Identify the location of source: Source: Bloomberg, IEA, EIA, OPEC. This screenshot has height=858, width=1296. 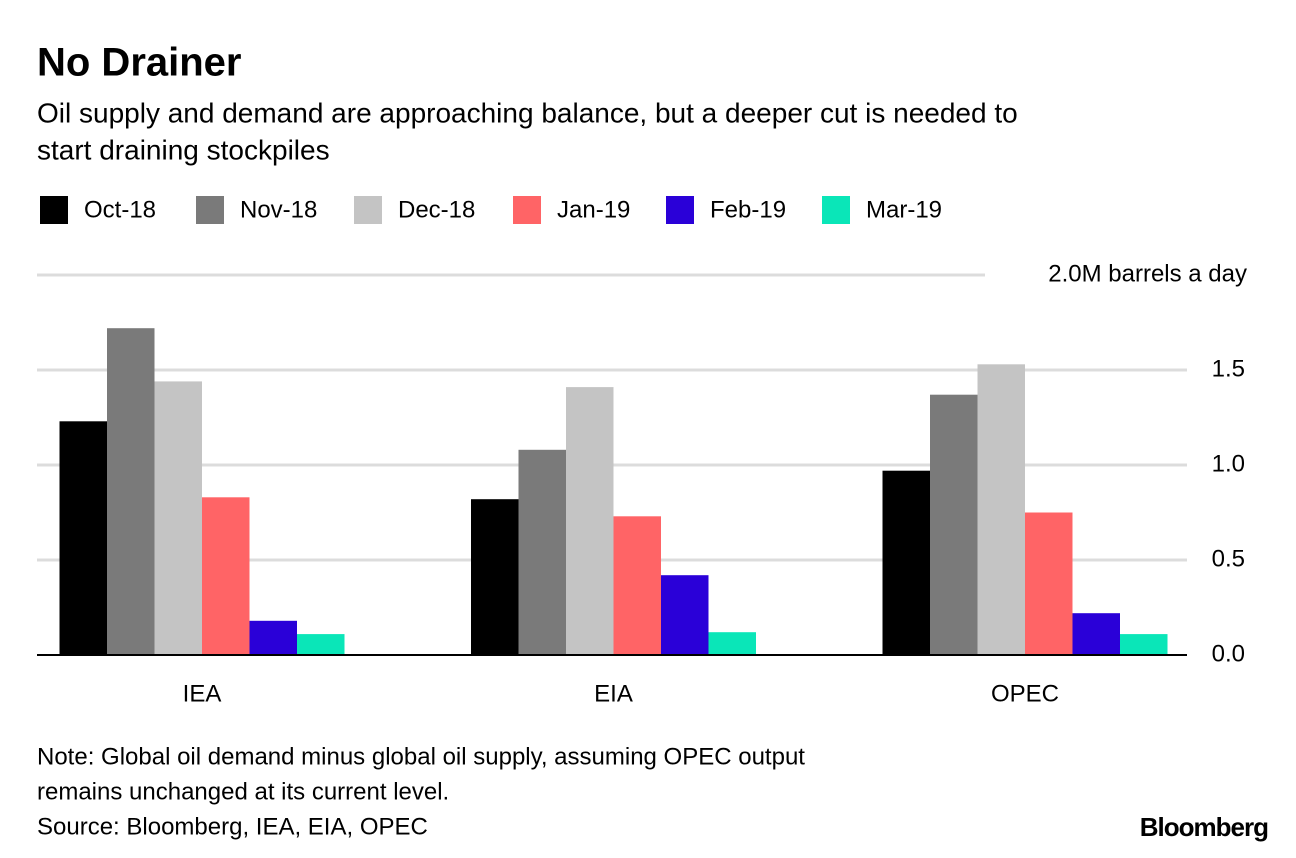
(232, 826).